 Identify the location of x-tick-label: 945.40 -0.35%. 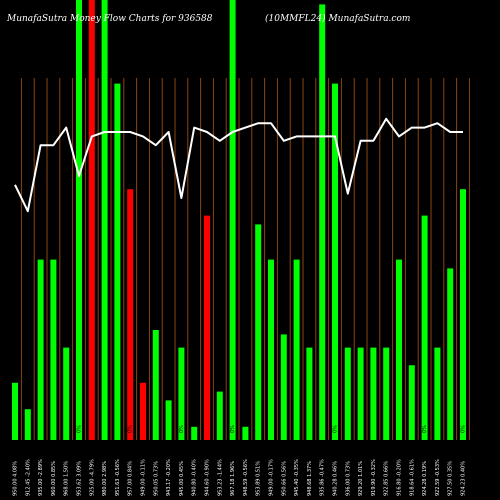
(297, 477).